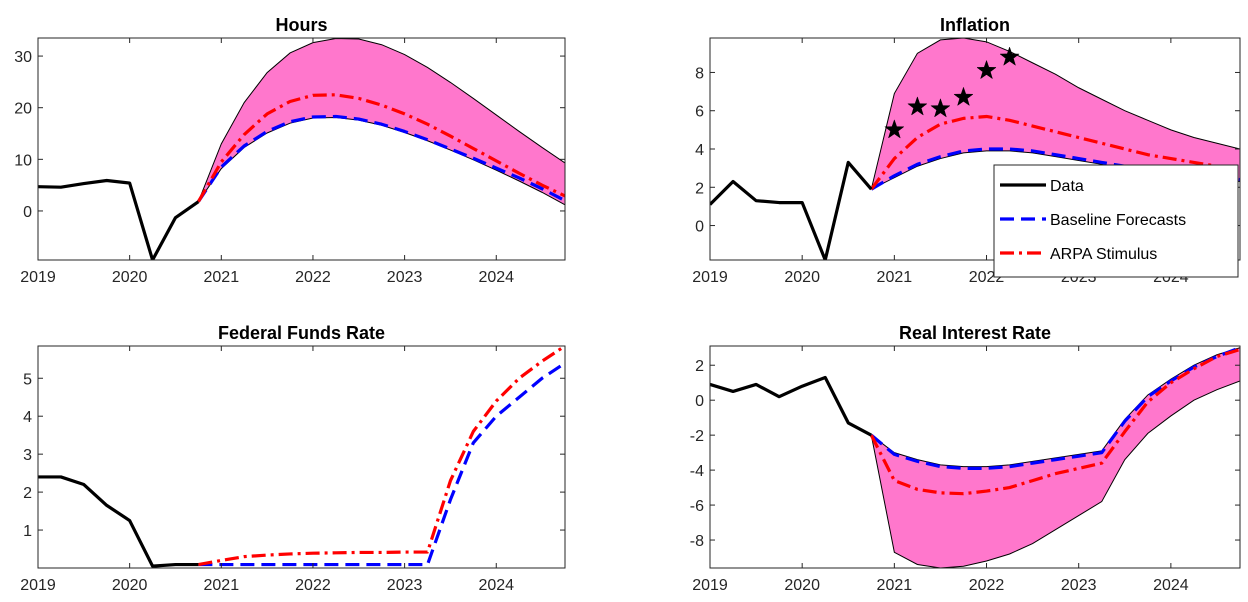  I want to click on y-tick-label: 1, so click(27, 531).